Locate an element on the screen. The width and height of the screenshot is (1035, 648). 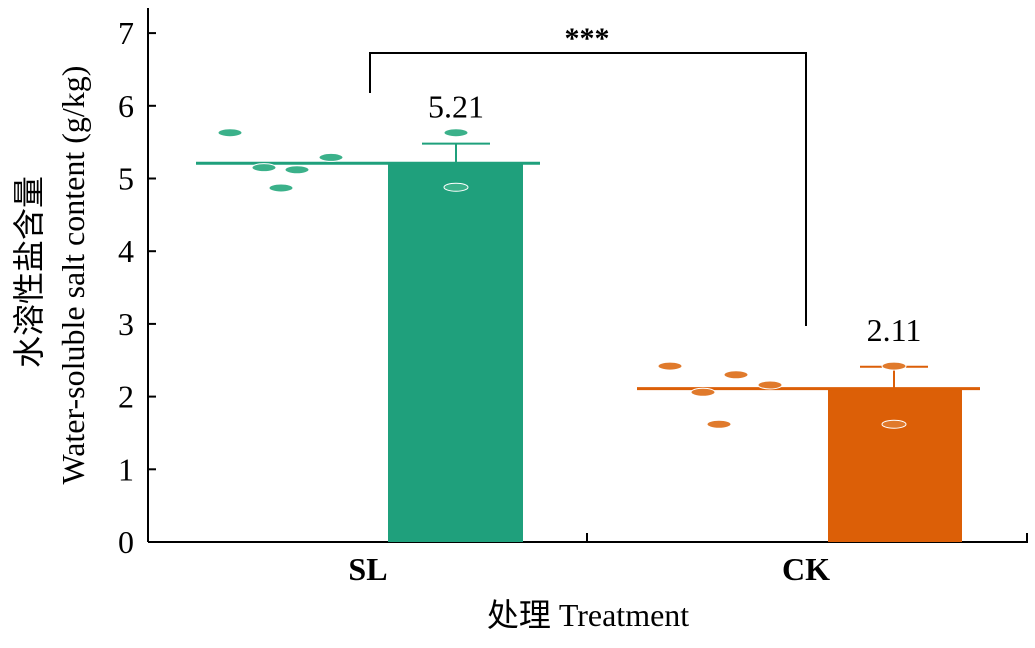
value-label-ck: 2.11 is located at coordinates (894, 330).